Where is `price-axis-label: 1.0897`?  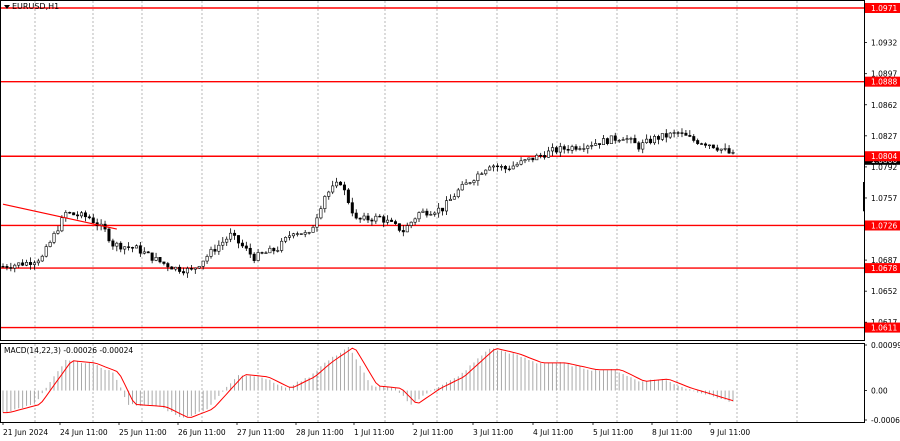
price-axis-label: 1.0897 is located at coordinates (884, 74).